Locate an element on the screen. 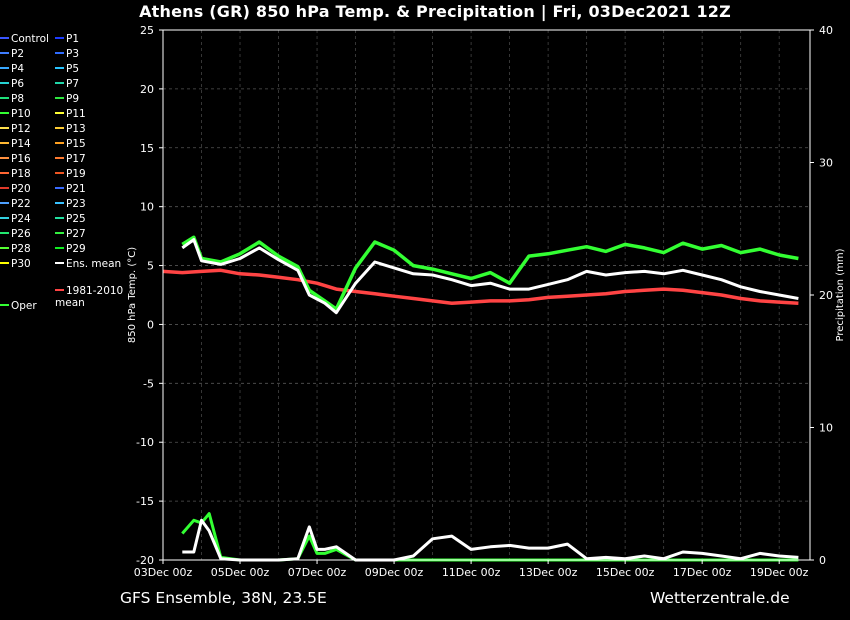 This screenshot has width=850, height=620. legend-item: P16 is located at coordinates (15, 159).